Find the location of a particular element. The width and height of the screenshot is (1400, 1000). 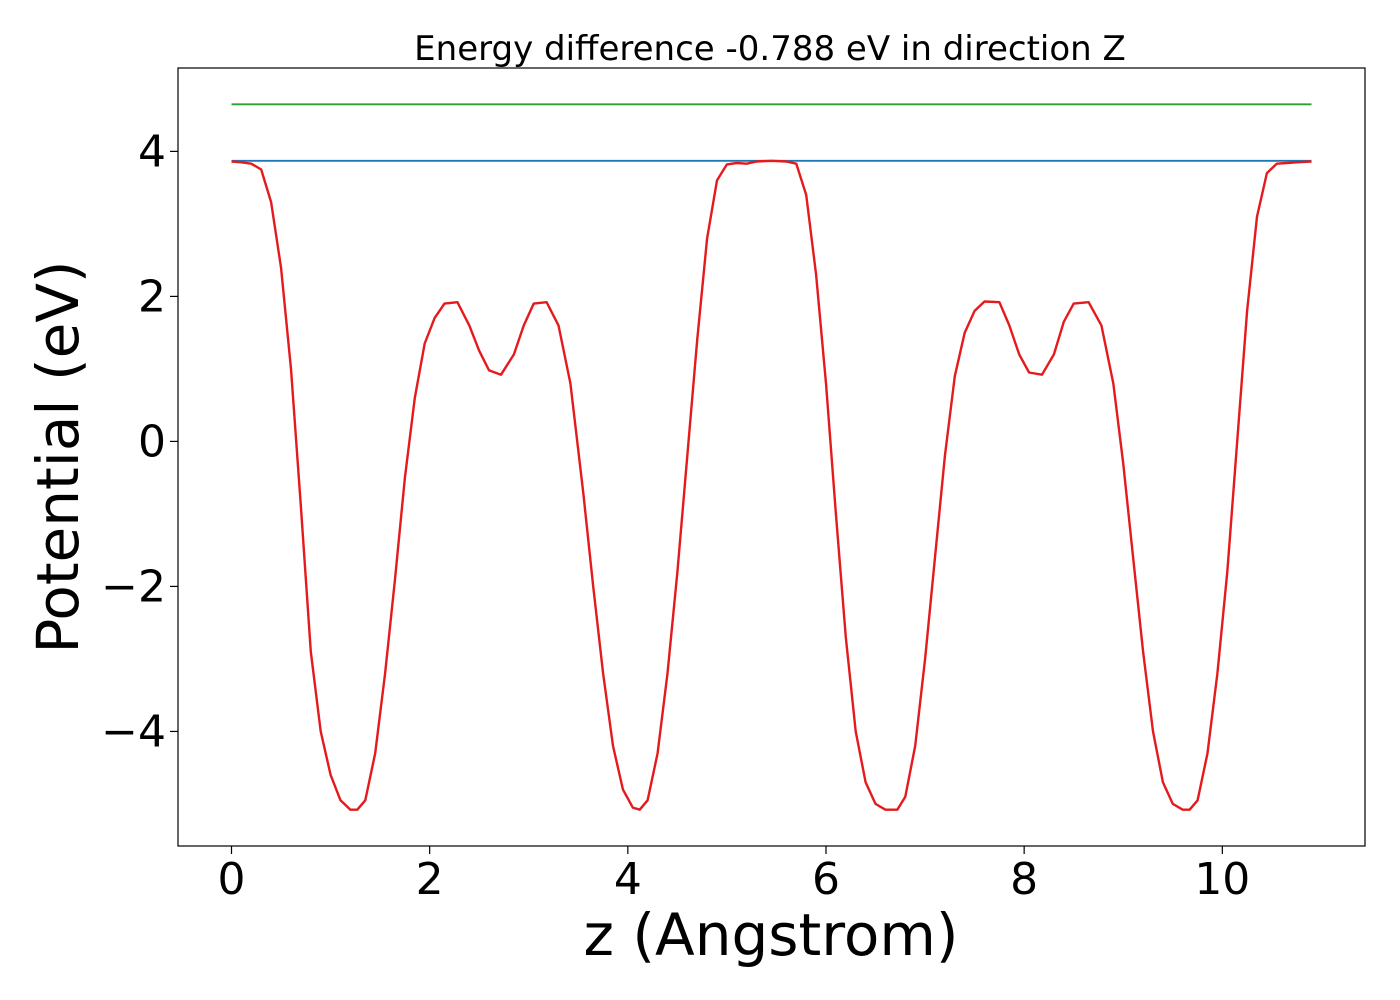

x-tick-label: 8 is located at coordinates (1024, 879).